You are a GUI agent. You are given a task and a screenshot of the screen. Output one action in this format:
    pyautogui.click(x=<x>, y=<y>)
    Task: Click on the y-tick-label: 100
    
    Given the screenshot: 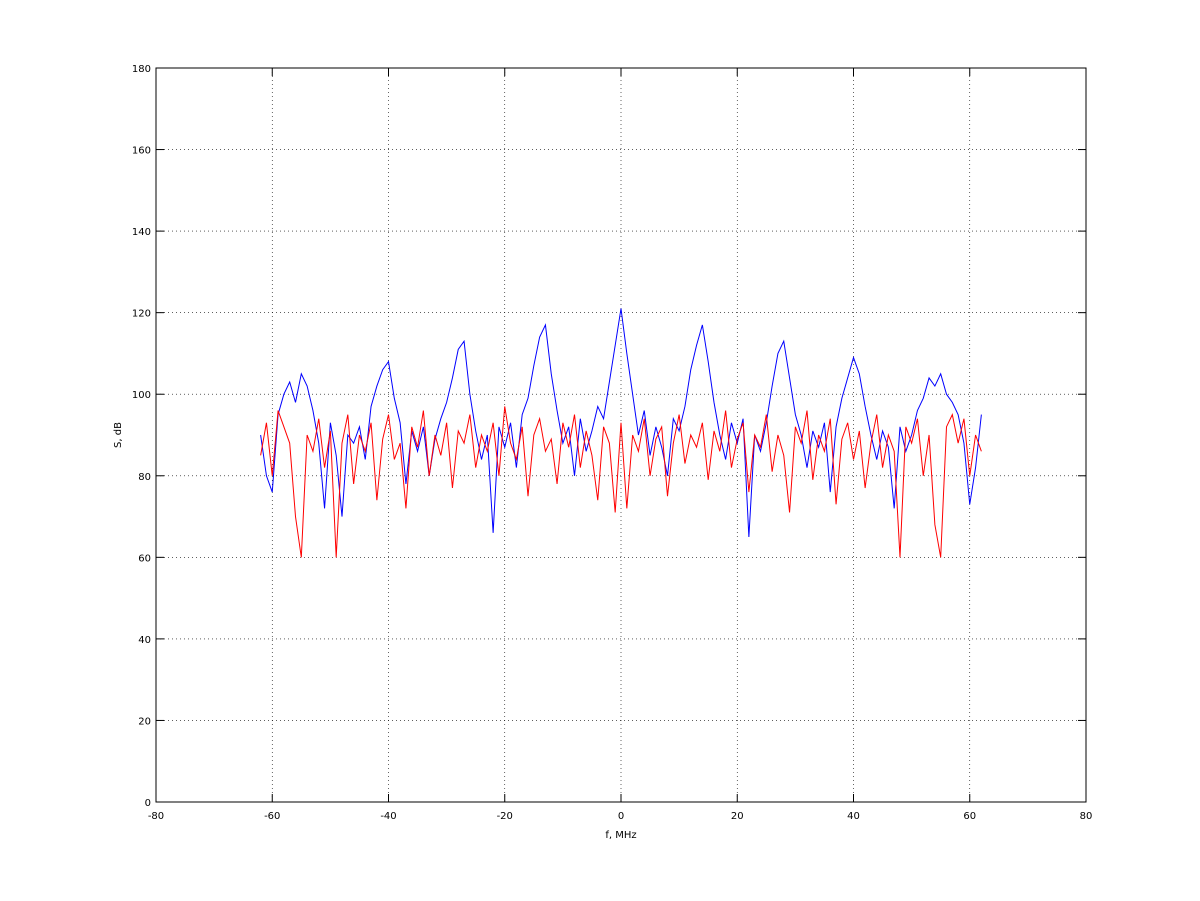 What is the action you would take?
    pyautogui.click(x=141, y=395)
    